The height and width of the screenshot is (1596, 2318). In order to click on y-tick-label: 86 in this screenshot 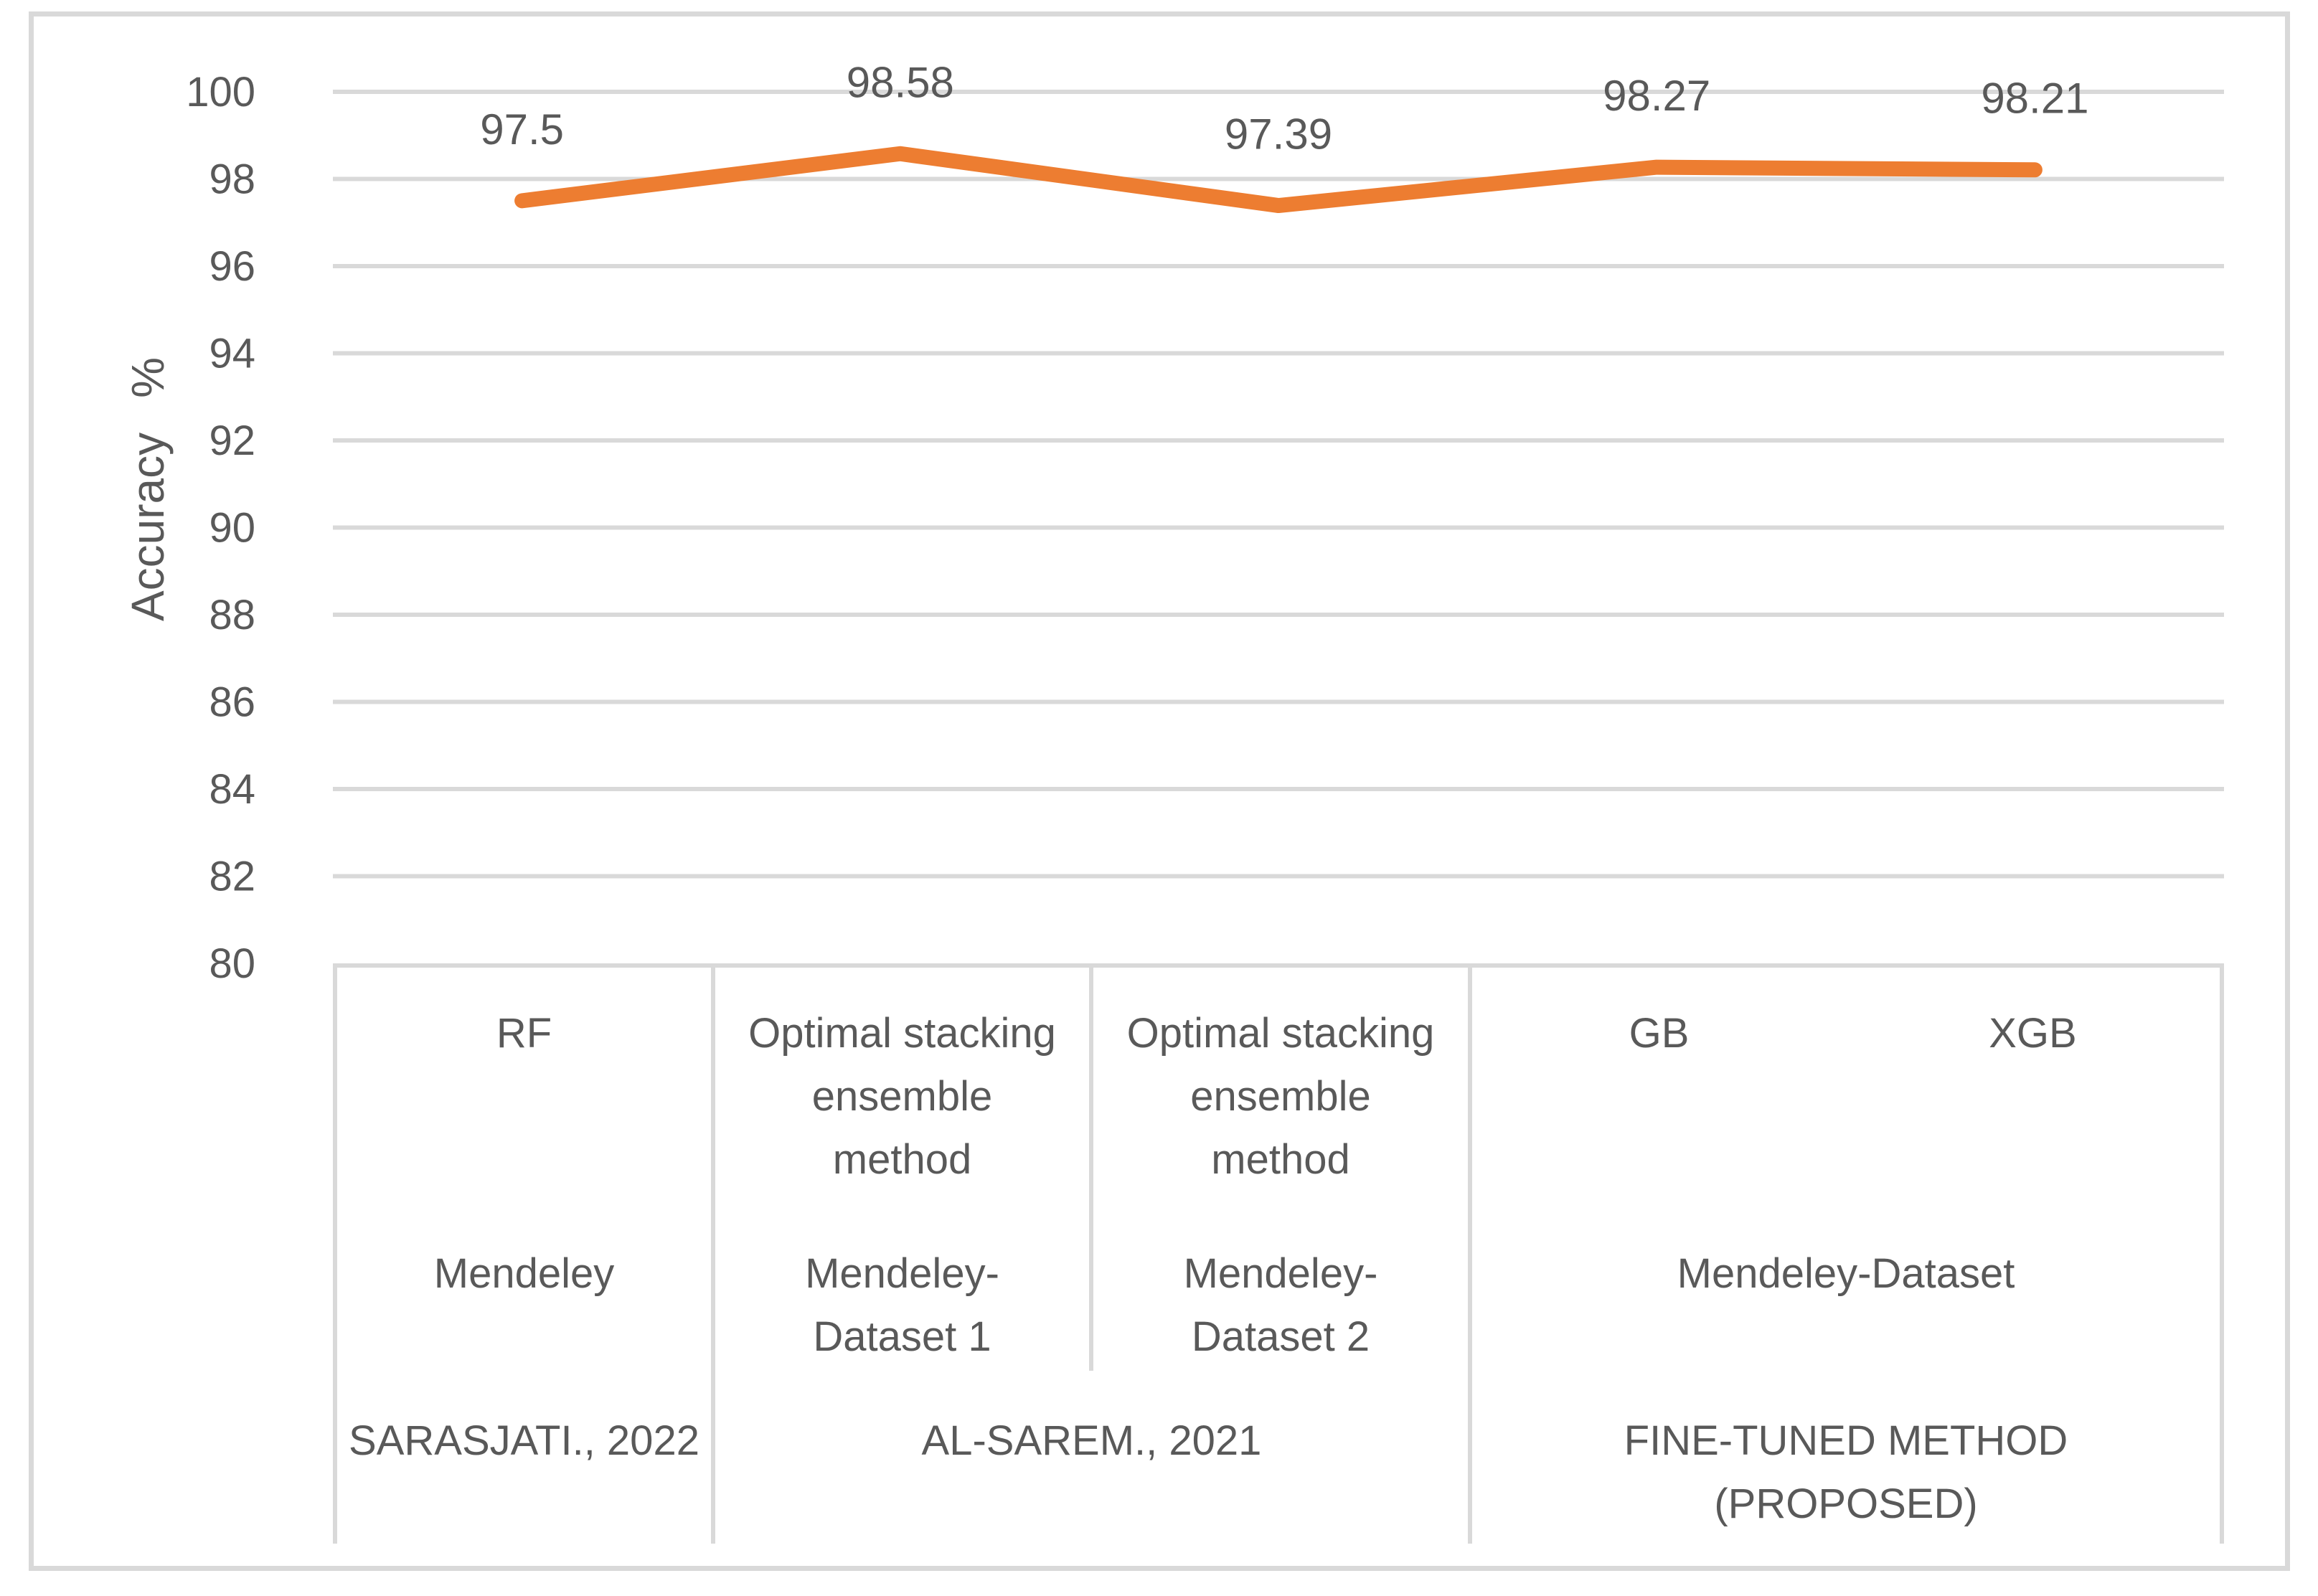, I will do `click(232, 702)`.